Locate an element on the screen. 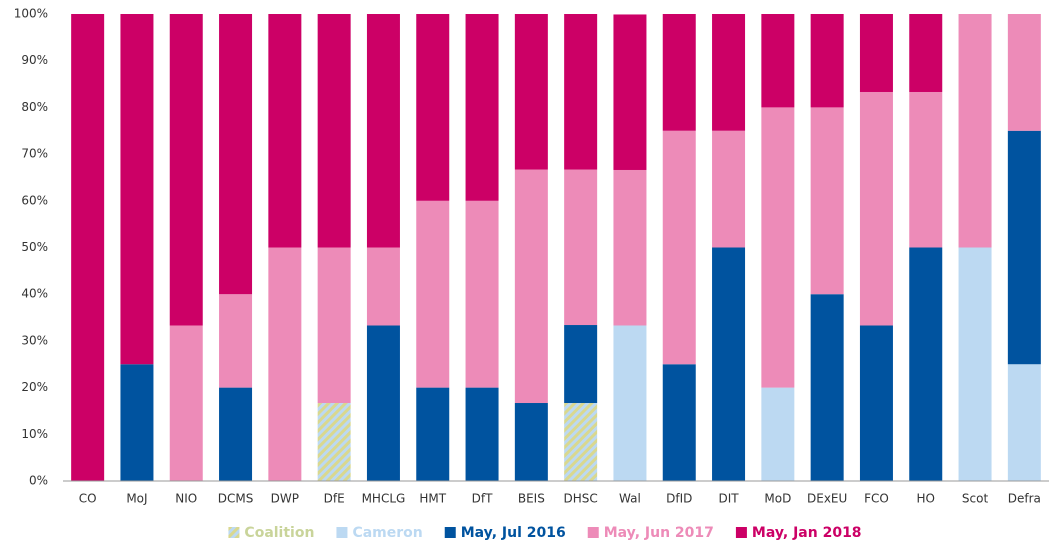 The width and height of the screenshot is (1056, 547). x-tick-label: MoJ is located at coordinates (136, 499).